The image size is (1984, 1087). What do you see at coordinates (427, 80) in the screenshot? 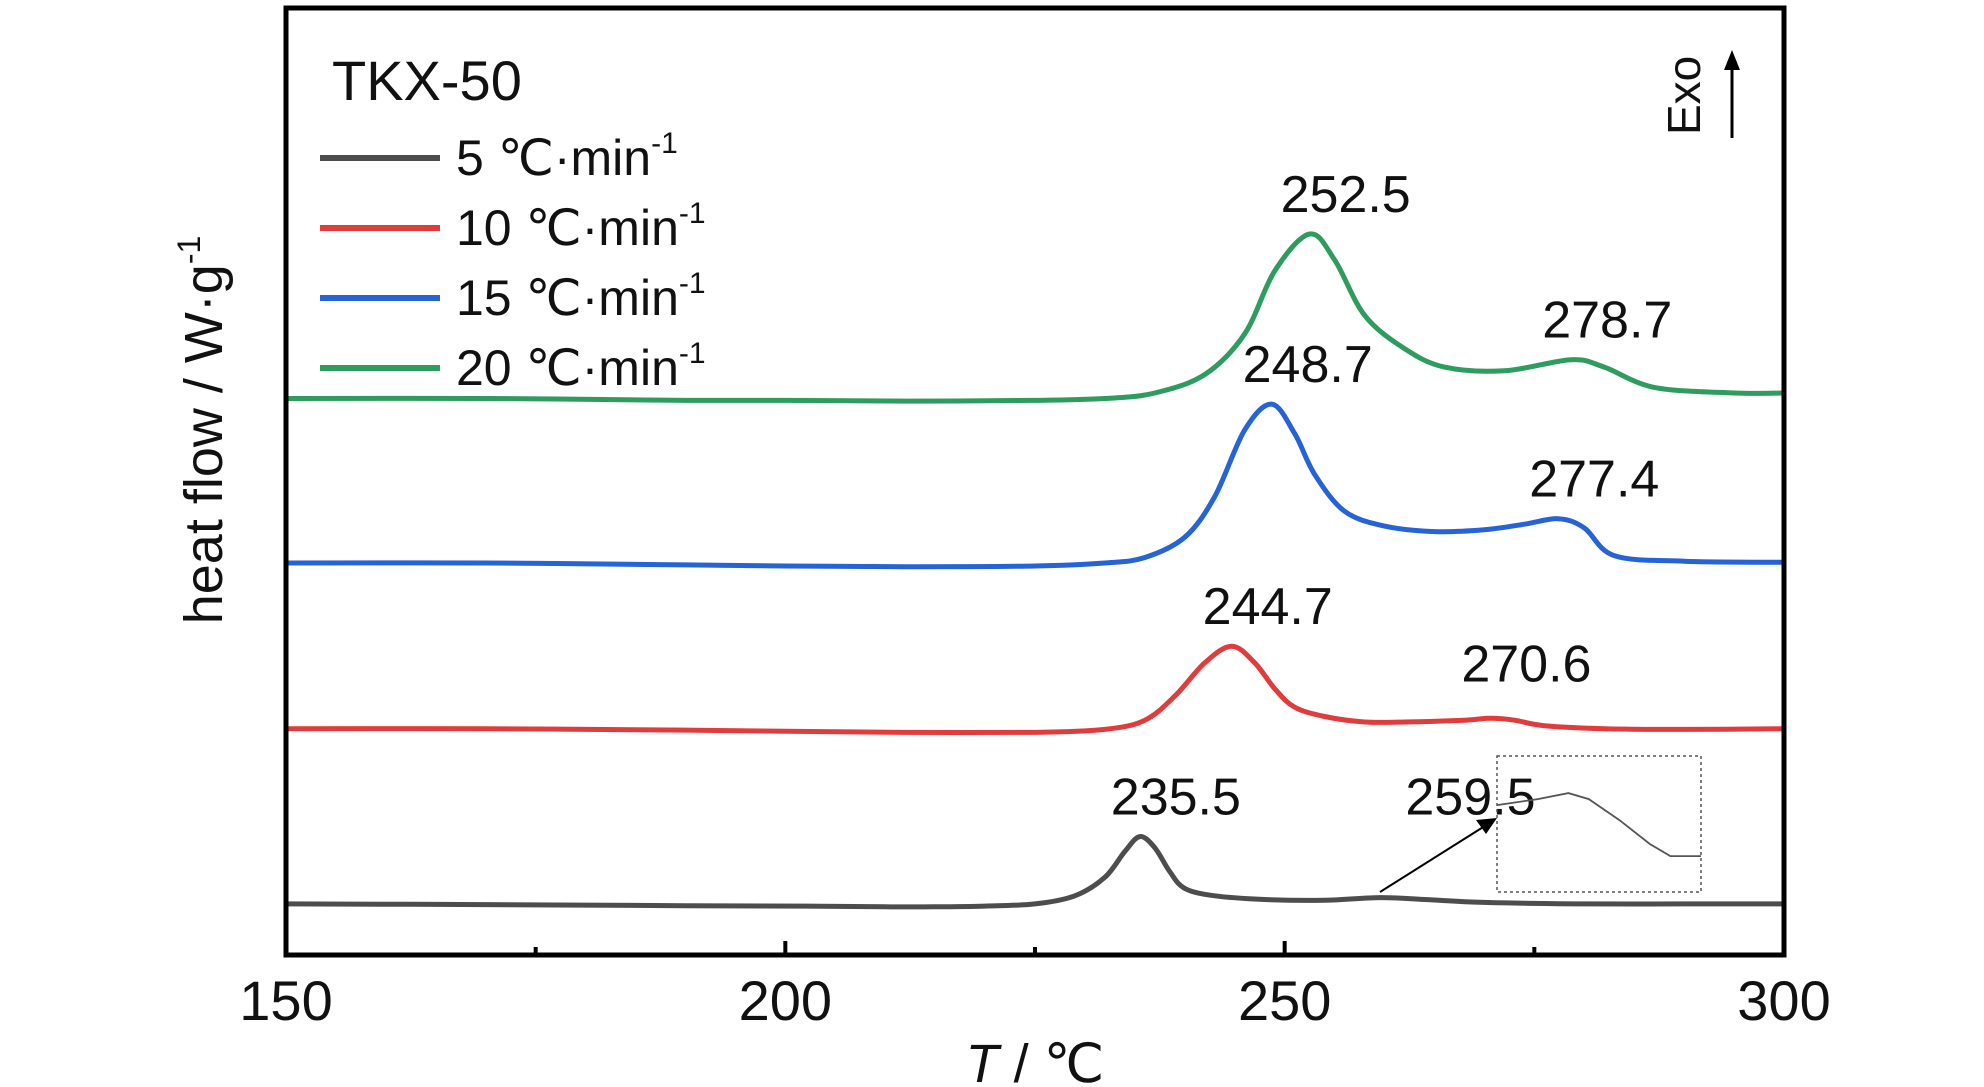
I see `sample-label: TKX-50` at bounding box center [427, 80].